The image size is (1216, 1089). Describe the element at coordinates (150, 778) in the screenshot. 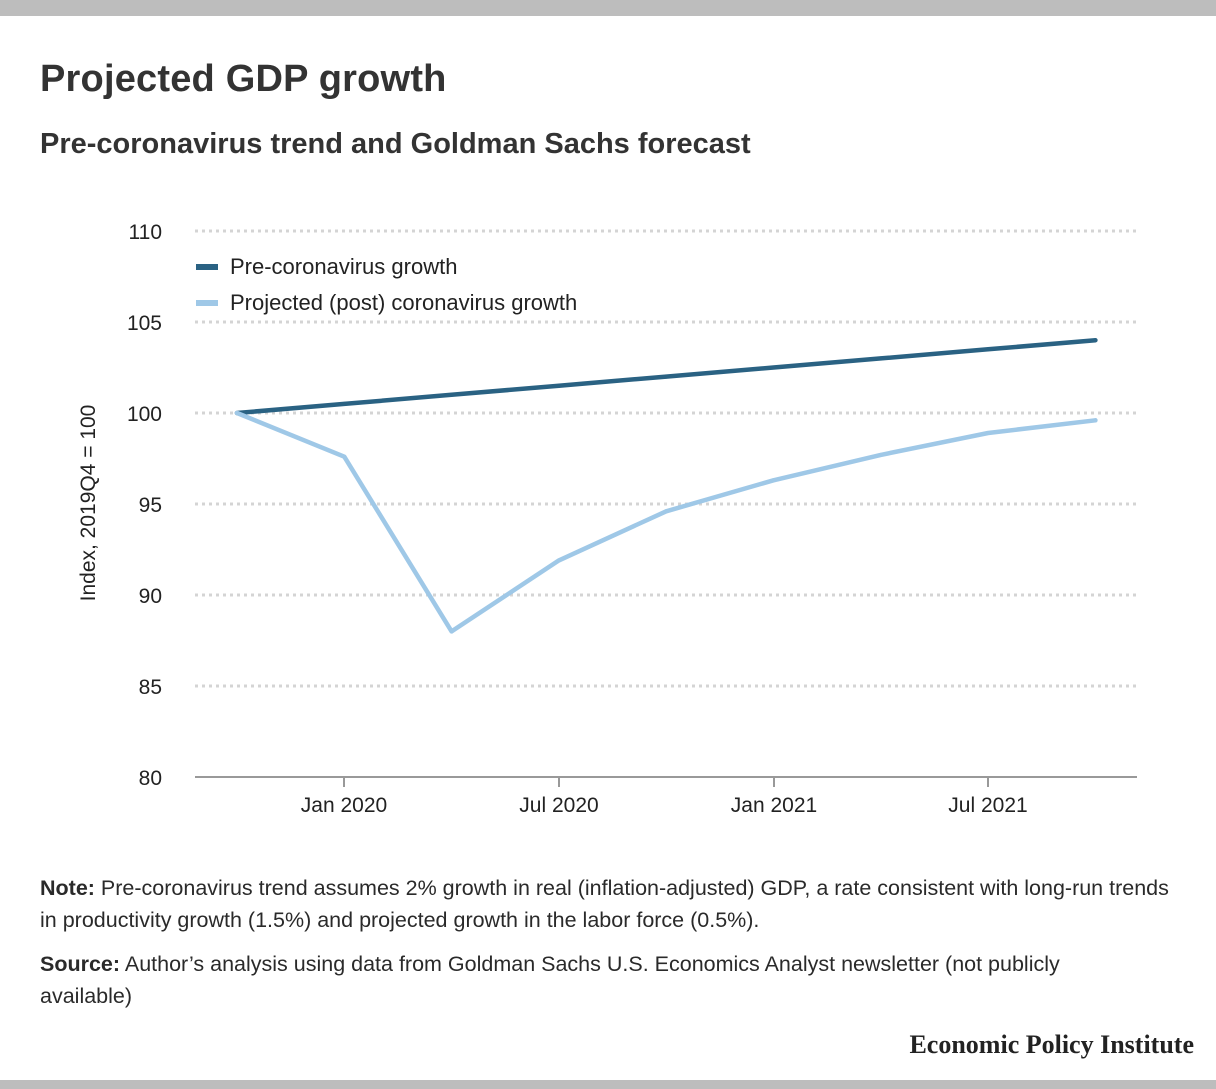

I see `y-tick-label: 80` at that location.